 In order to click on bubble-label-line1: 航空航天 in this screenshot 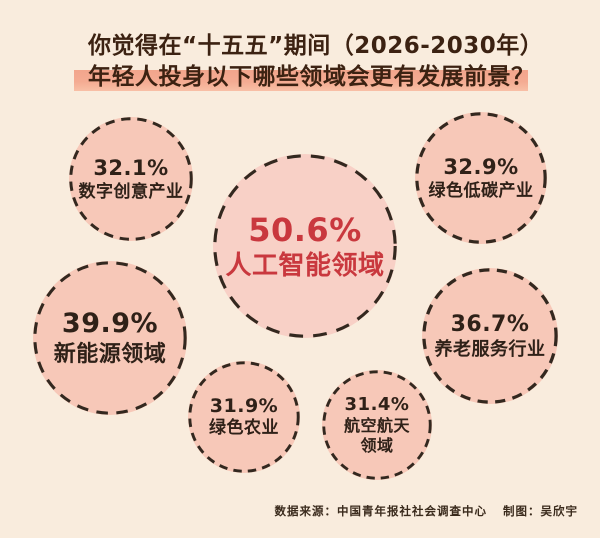, I will do `click(376, 426)`.